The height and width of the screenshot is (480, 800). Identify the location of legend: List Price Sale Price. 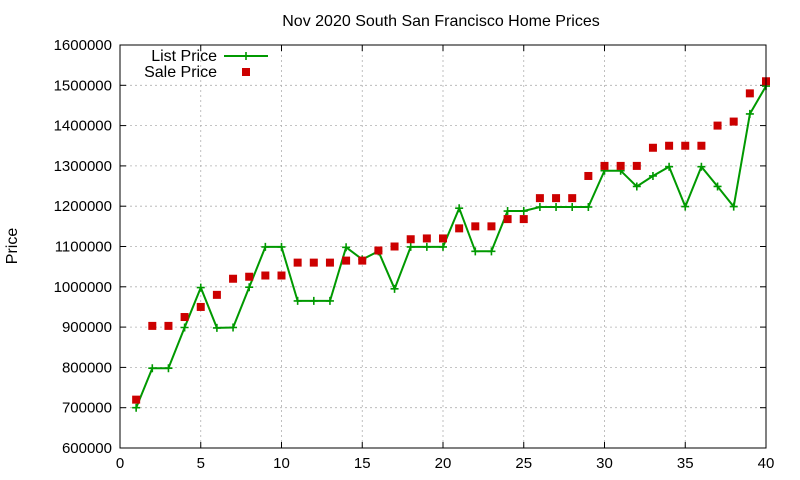
(206, 64).